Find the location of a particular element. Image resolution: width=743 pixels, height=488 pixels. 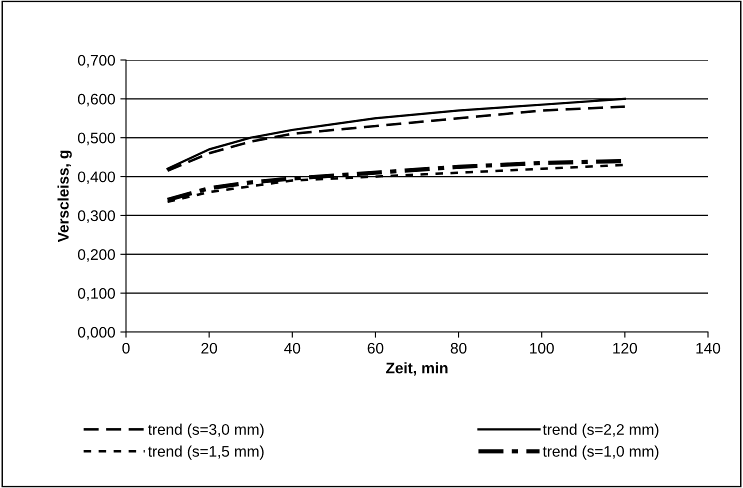

legend-label: trend (s=3,0 mm) is located at coordinates (206, 431).